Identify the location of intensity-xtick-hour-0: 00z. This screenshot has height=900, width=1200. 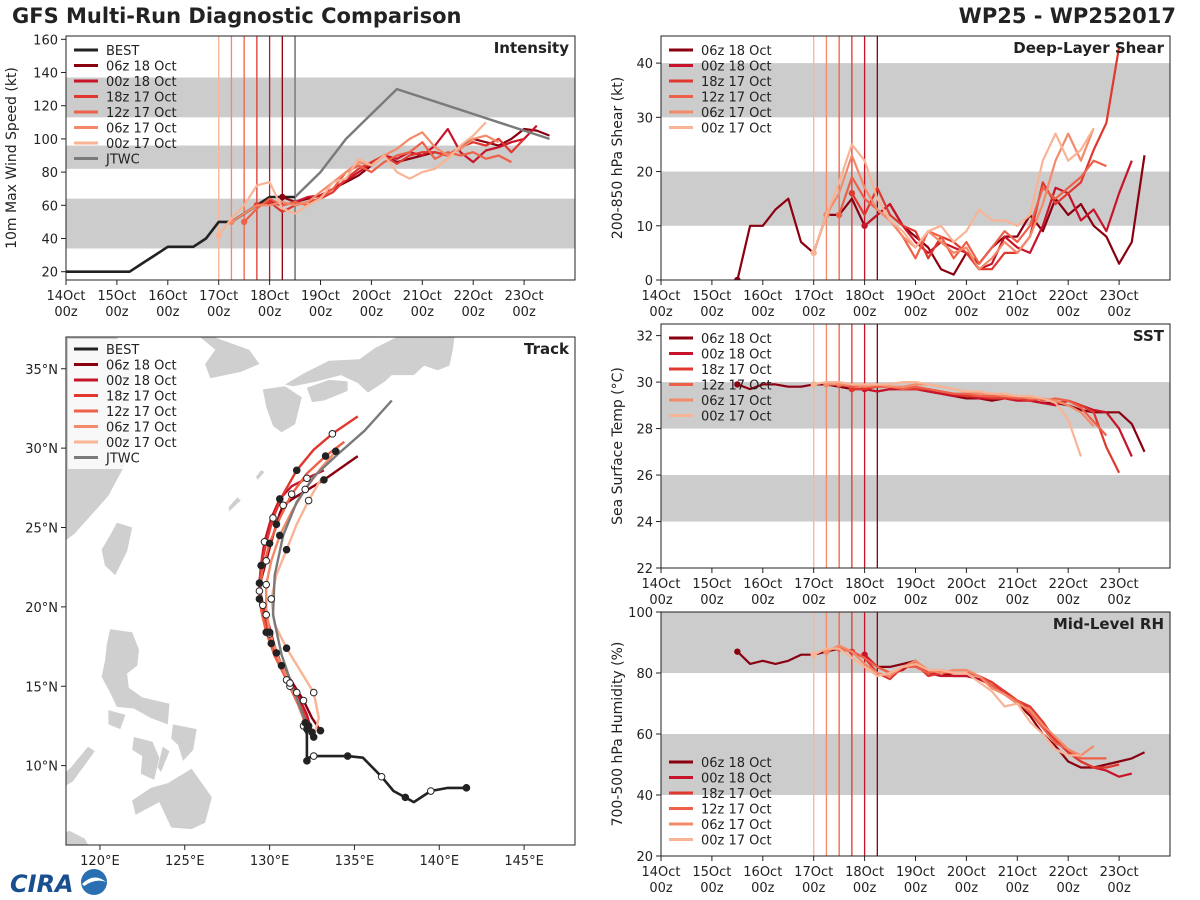
(66, 312).